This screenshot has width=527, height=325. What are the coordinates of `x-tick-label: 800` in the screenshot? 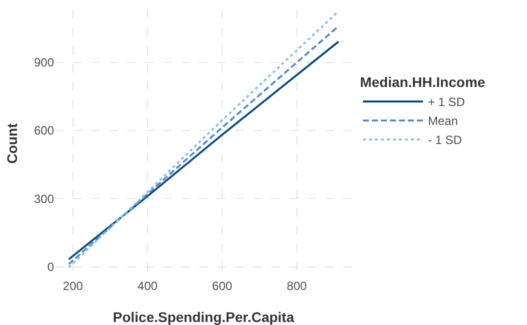 It's located at (297, 286).